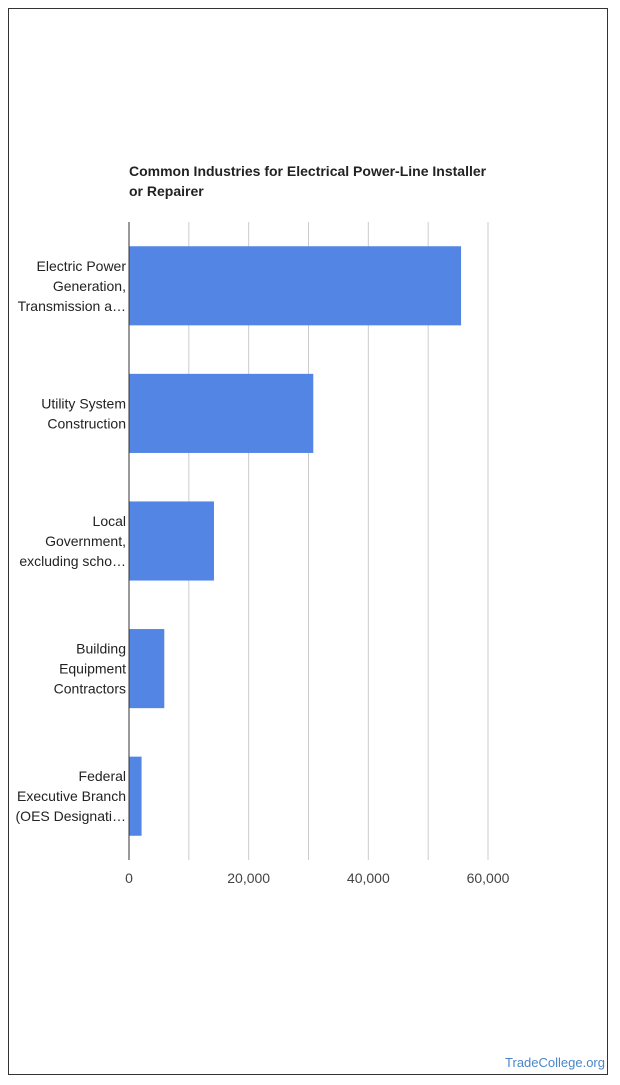 This screenshot has width=620, height=1085. I want to click on category-label-line: Generation,, so click(89, 286).